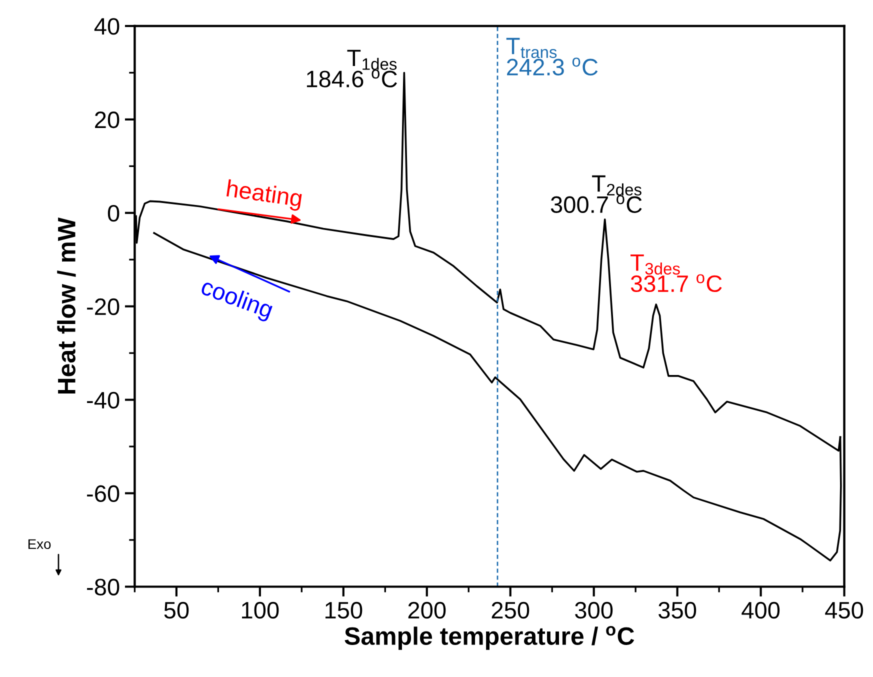 The width and height of the screenshot is (873, 677). What do you see at coordinates (114, 213) in the screenshot?
I see `y-tick-label: 0` at bounding box center [114, 213].